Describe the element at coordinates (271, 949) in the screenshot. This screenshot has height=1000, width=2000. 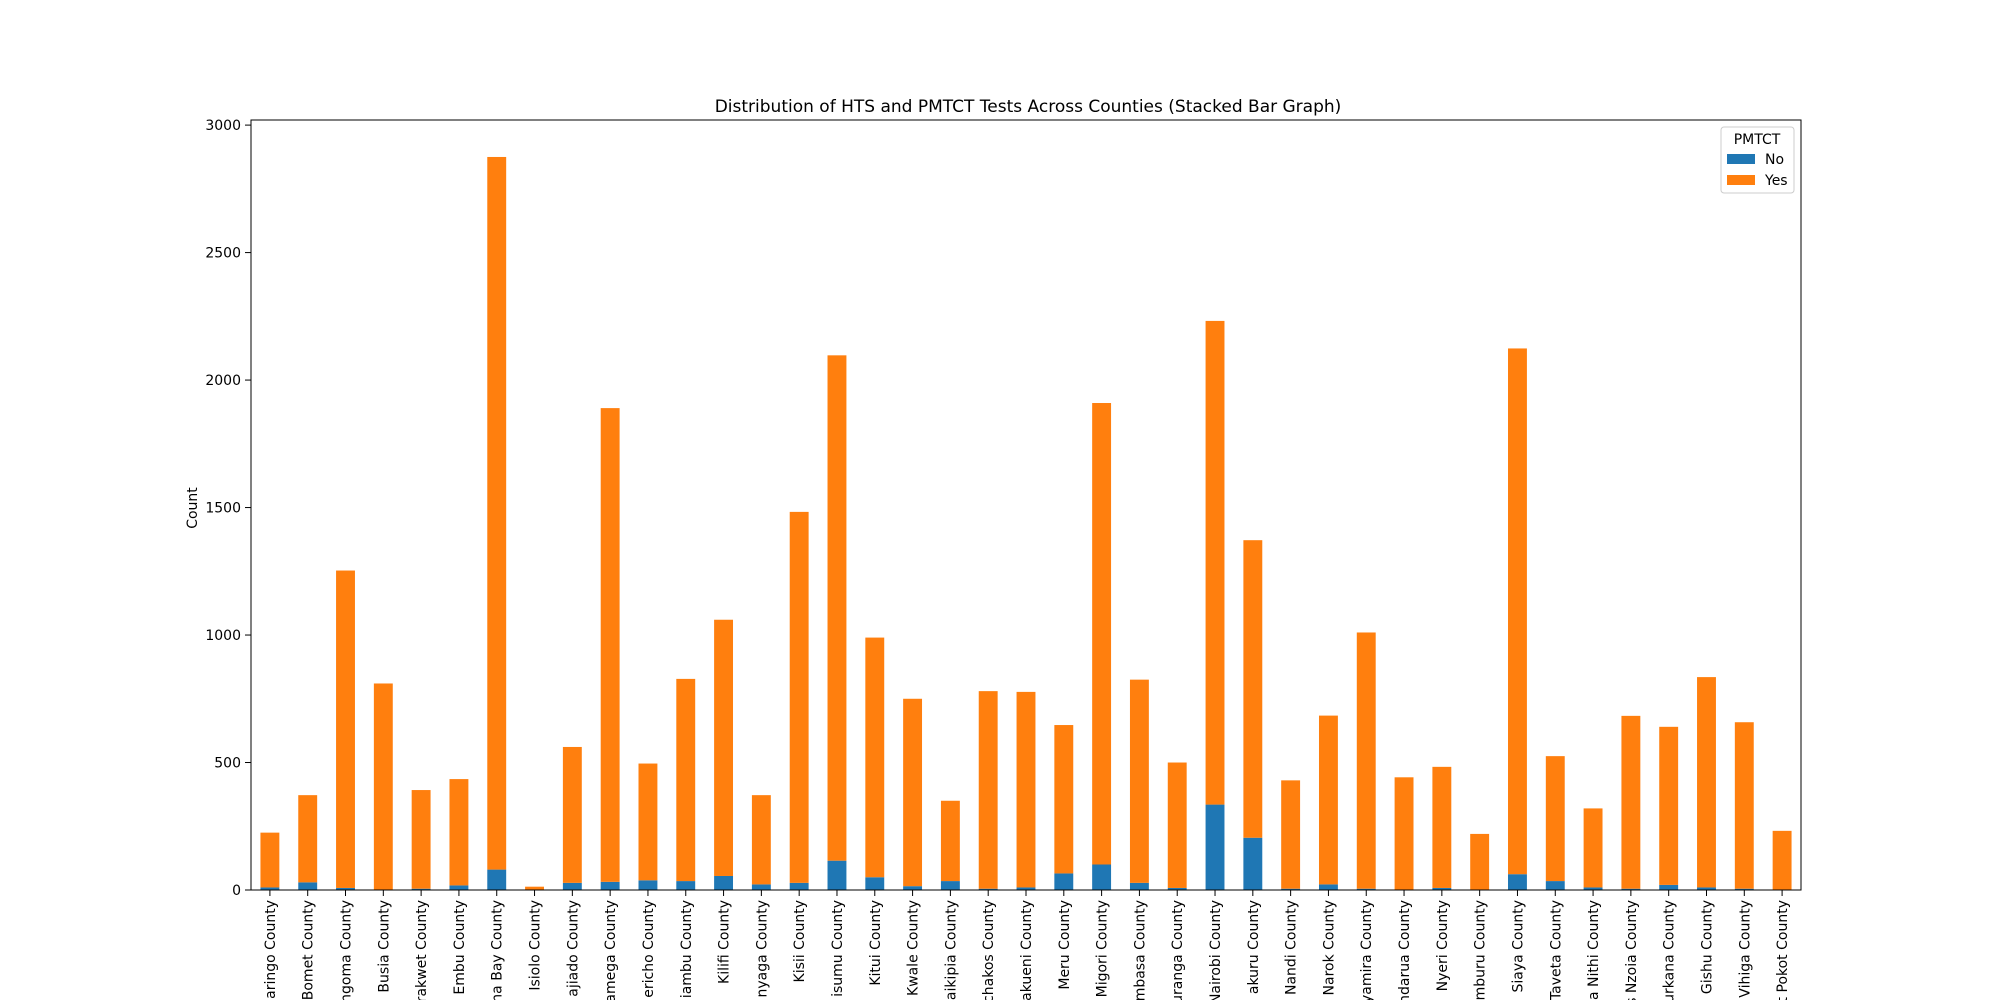
I see `x-tick-label: aringo County` at that location.